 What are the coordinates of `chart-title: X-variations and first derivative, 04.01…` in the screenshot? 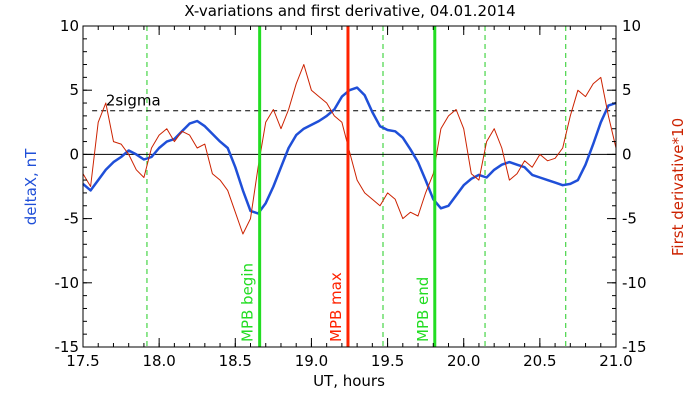 It's located at (349, 11).